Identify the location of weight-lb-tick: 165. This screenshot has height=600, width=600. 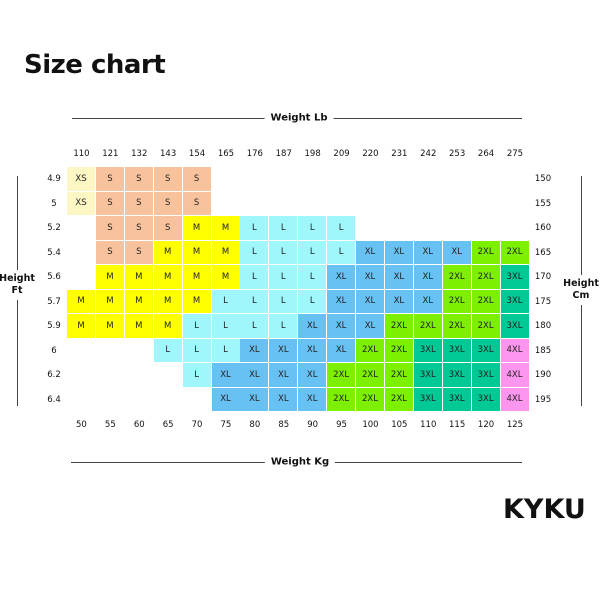
(226, 154).